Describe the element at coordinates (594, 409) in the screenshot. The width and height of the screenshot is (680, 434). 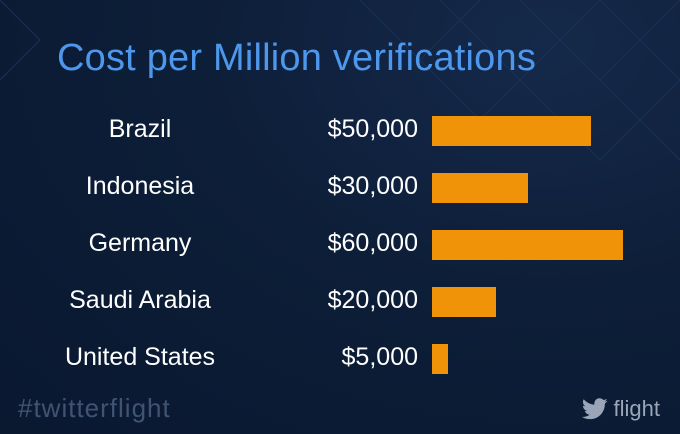
I see `twitter-bird-icon` at that location.